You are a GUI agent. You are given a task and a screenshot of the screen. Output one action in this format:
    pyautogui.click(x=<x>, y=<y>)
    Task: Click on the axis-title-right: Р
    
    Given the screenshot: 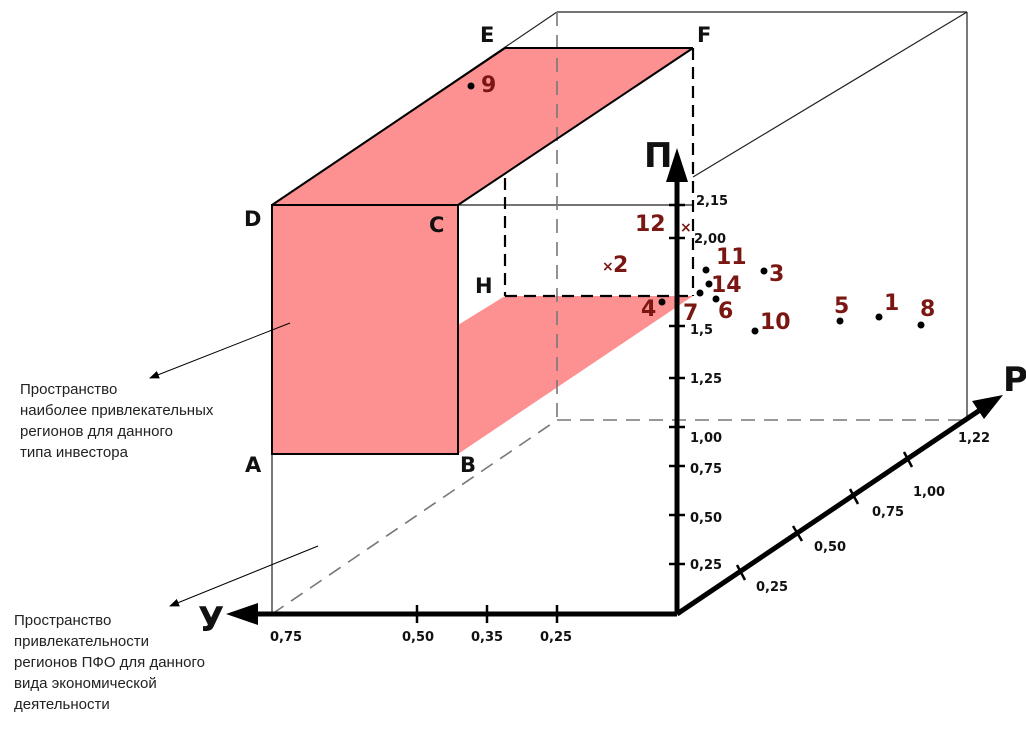 What is the action you would take?
    pyautogui.click(x=1014, y=380)
    